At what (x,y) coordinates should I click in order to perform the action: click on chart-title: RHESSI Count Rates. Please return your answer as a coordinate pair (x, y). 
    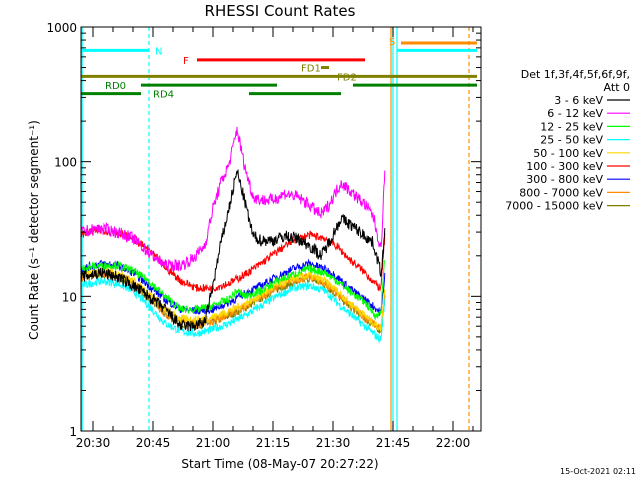
    Looking at the image, I should click on (280, 11).